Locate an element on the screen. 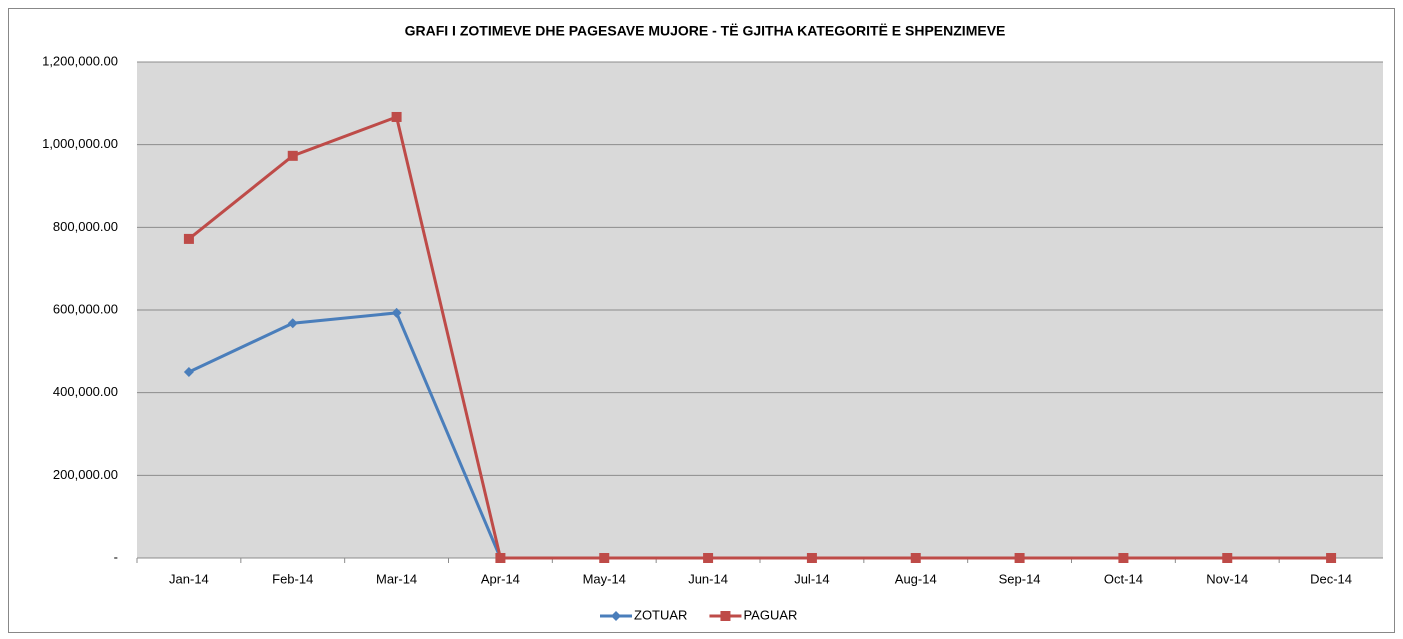  y-tick-label: 400,000.00 is located at coordinates (85, 391).